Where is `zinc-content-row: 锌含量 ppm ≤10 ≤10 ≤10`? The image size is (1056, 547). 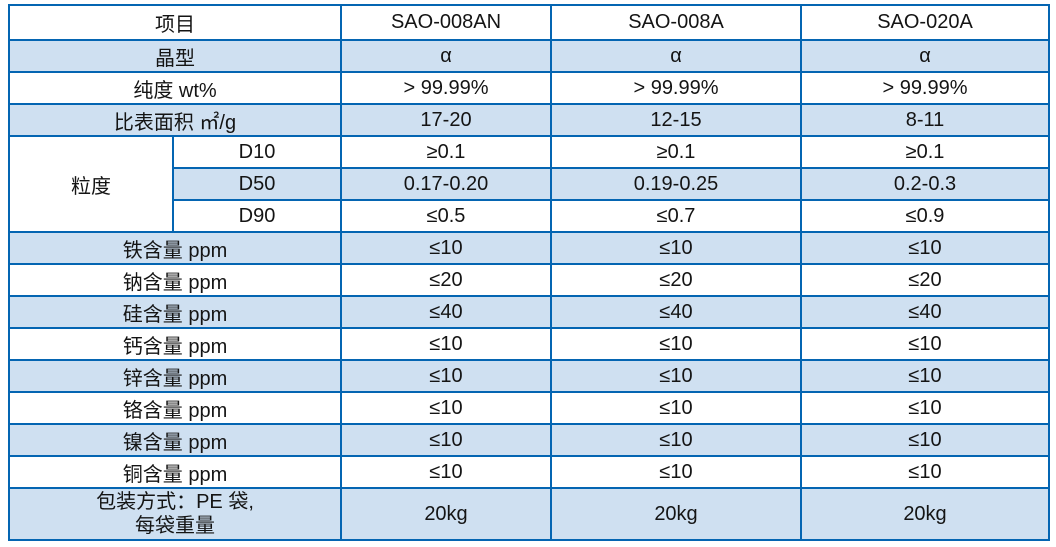
zinc-content-row: 锌含量 ppm ≤10 ≤10 ≤10 is located at coordinates (529, 376).